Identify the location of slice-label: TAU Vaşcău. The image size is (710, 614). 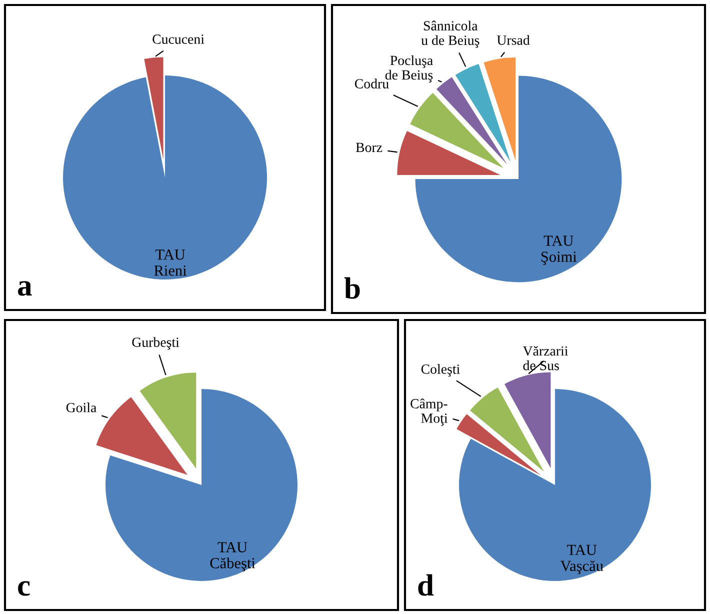
(582, 559).